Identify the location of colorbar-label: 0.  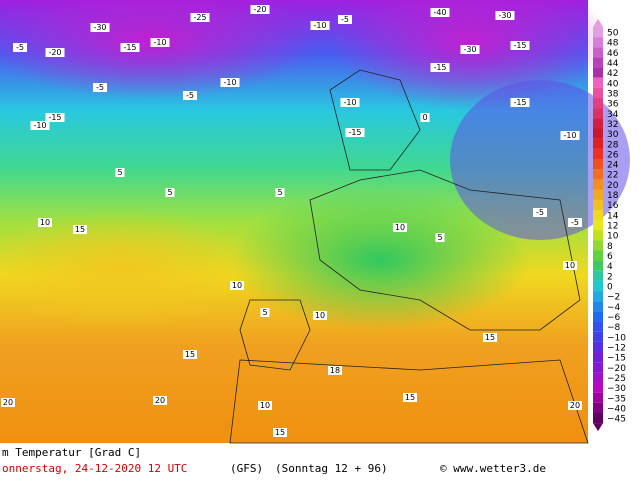
(610, 288).